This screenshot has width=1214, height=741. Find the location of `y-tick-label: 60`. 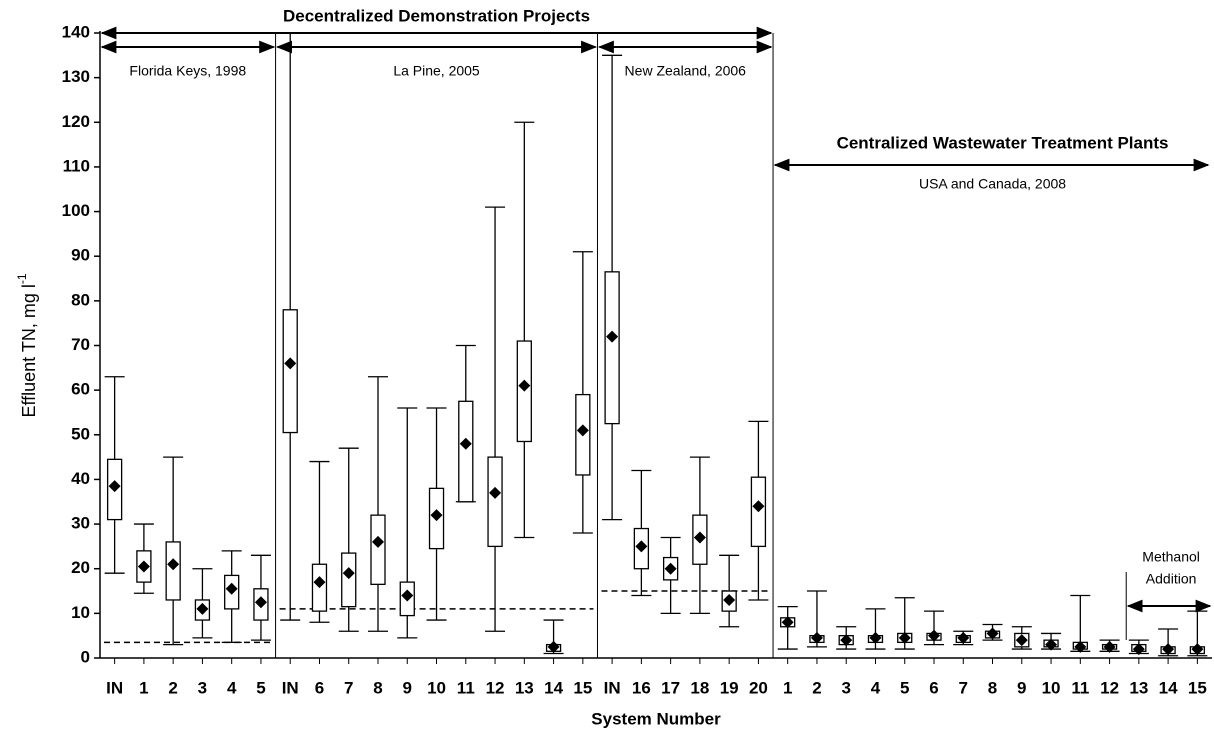

y-tick-label: 60 is located at coordinates (80, 389).